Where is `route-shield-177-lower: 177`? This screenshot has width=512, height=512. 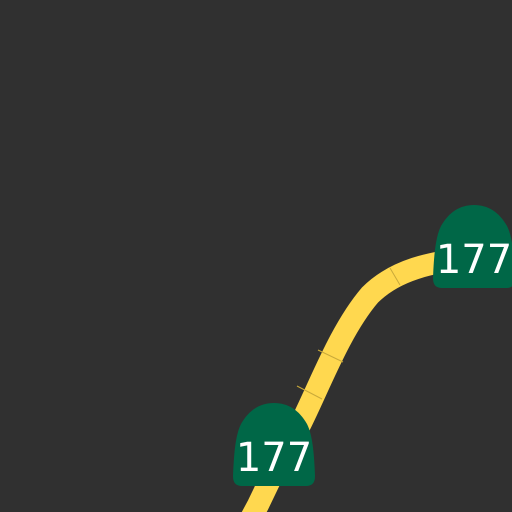
route-shield-177-lower: 177 is located at coordinates (274, 444).